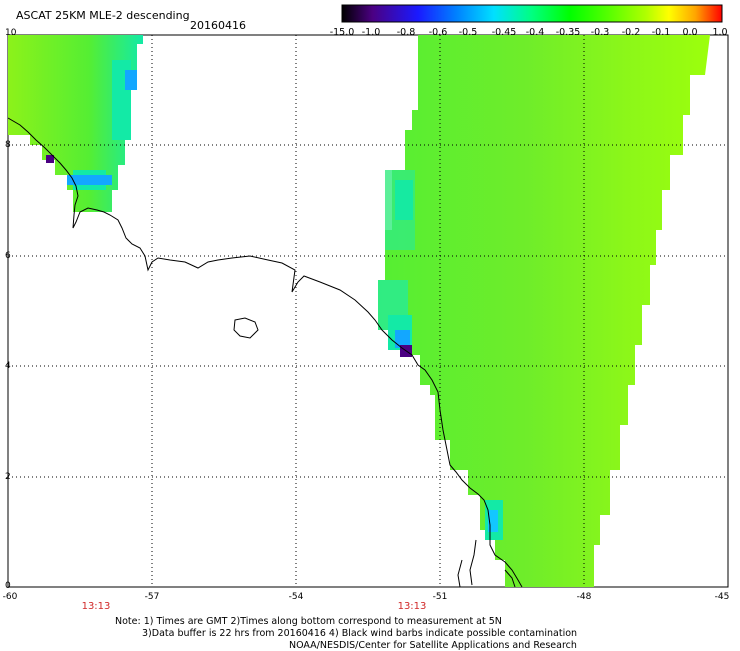 The width and height of the screenshot is (740, 651). What do you see at coordinates (438, 32) in the screenshot?
I see `colorbar-label: -0.6` at bounding box center [438, 32].